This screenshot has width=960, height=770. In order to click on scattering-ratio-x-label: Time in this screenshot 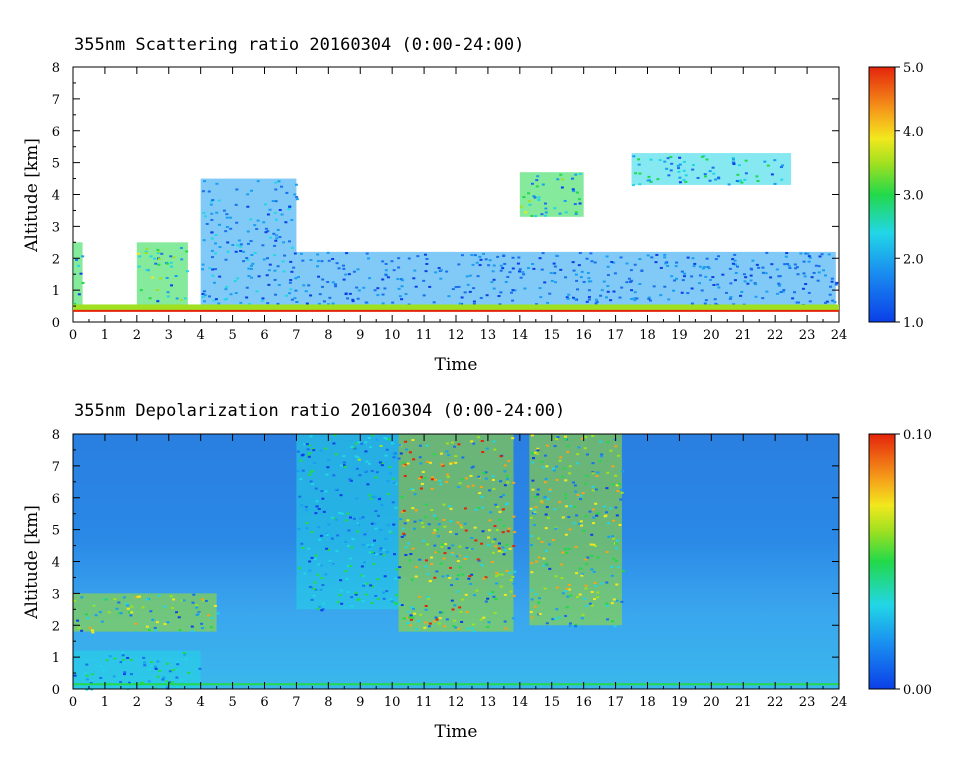, I will do `click(456, 365)`.